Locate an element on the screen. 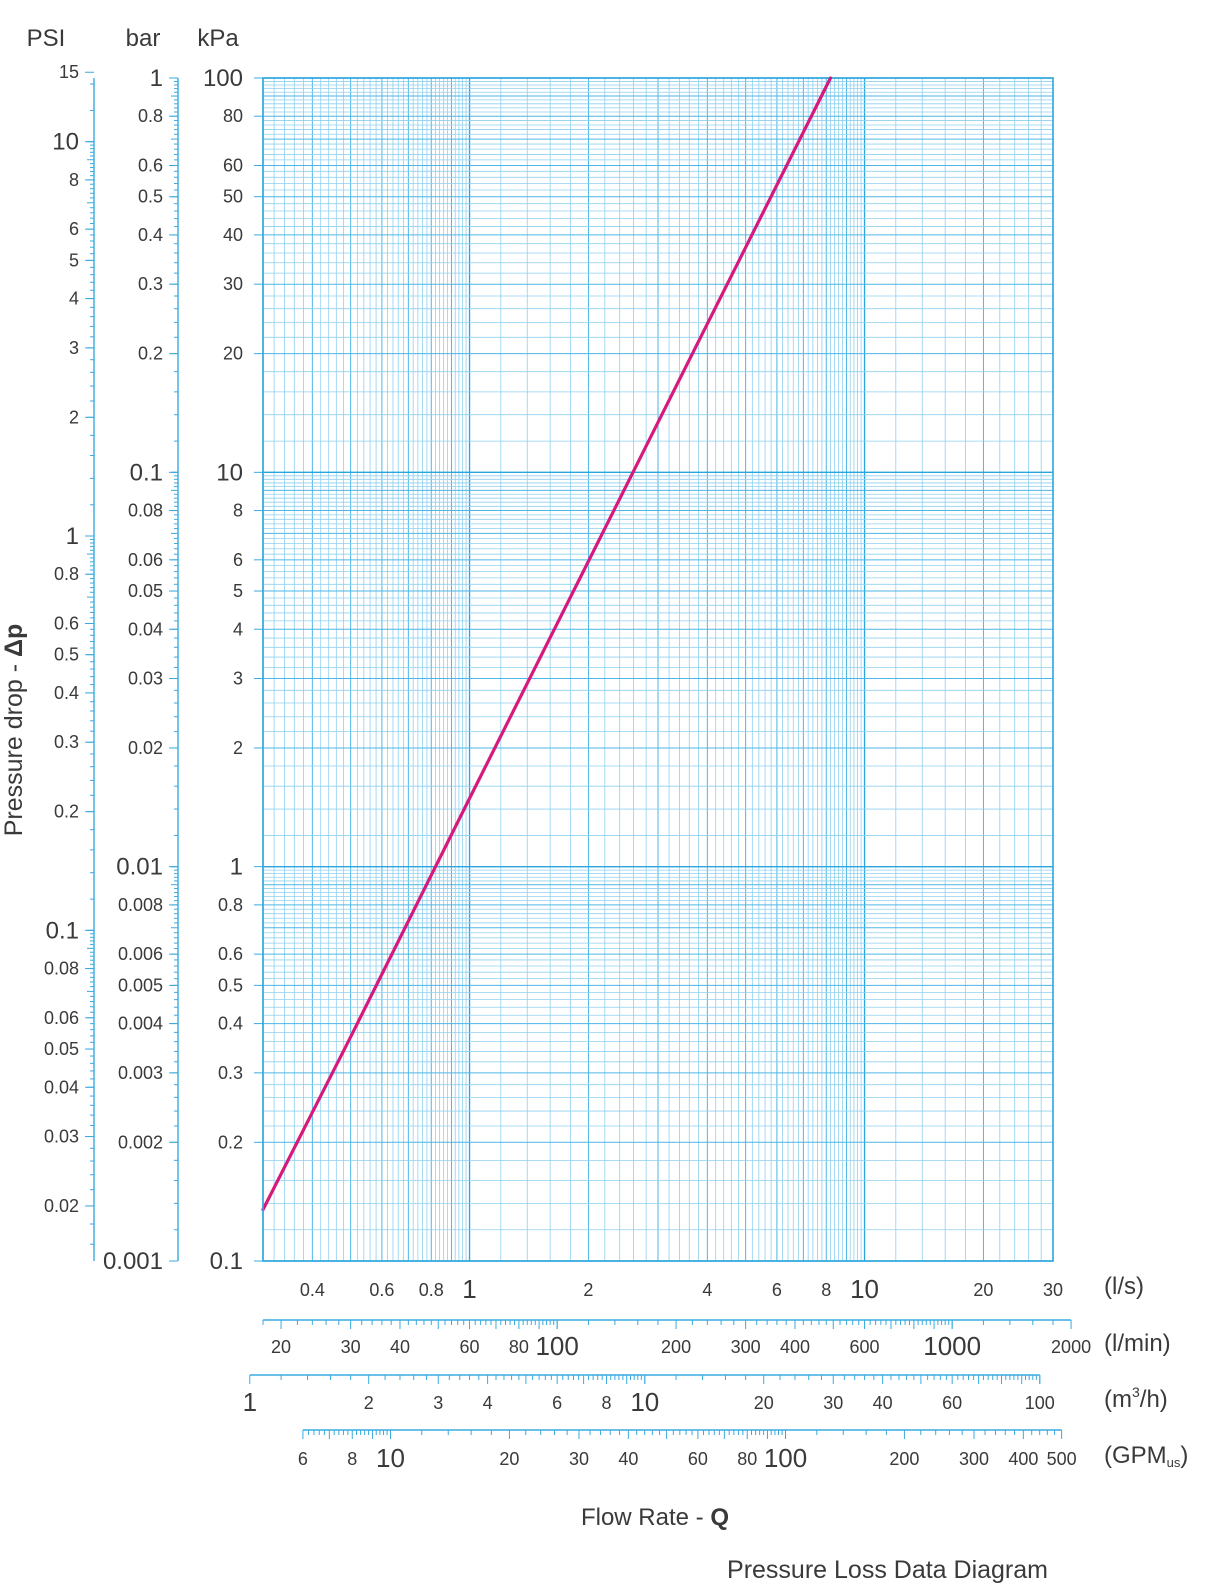  y-tick-label: 40 is located at coordinates (233, 235).